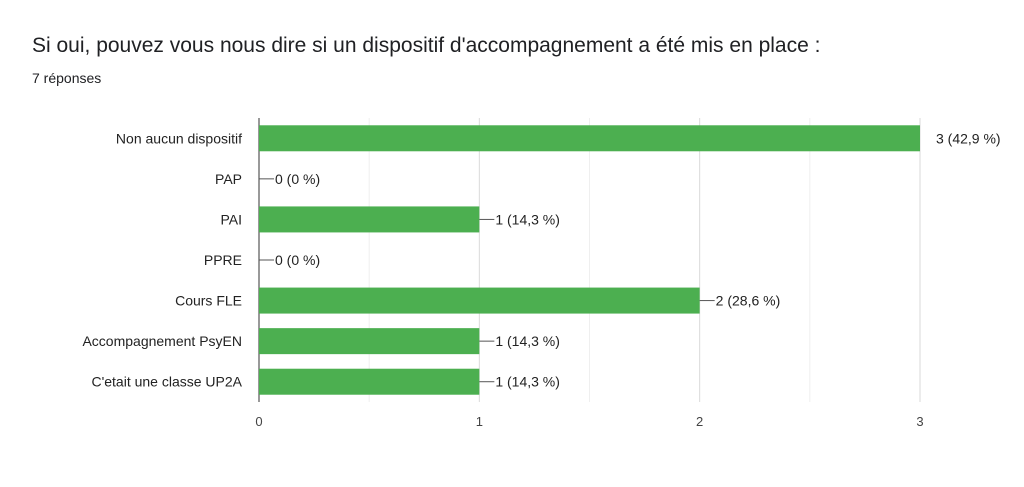  What do you see at coordinates (919, 421) in the screenshot?
I see `x-tick-label: 3` at bounding box center [919, 421].